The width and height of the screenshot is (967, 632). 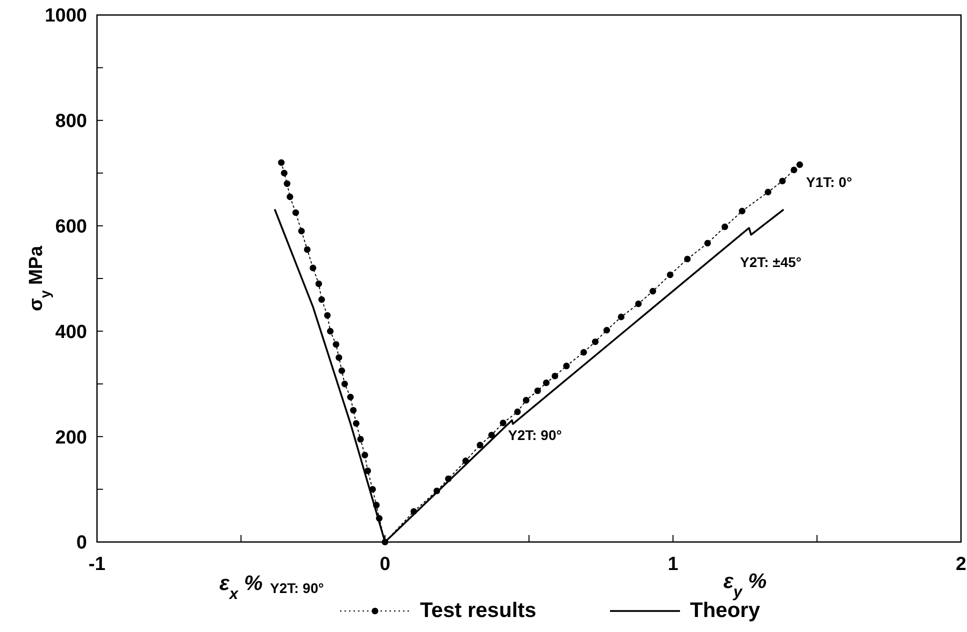 I want to click on y-tick-label: 400, so click(x=71, y=332).